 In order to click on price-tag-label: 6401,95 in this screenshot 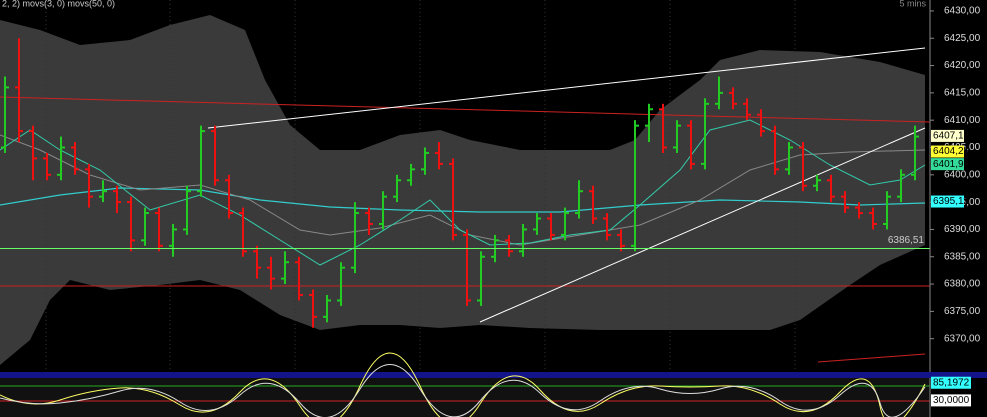, I will do `click(951, 164)`.